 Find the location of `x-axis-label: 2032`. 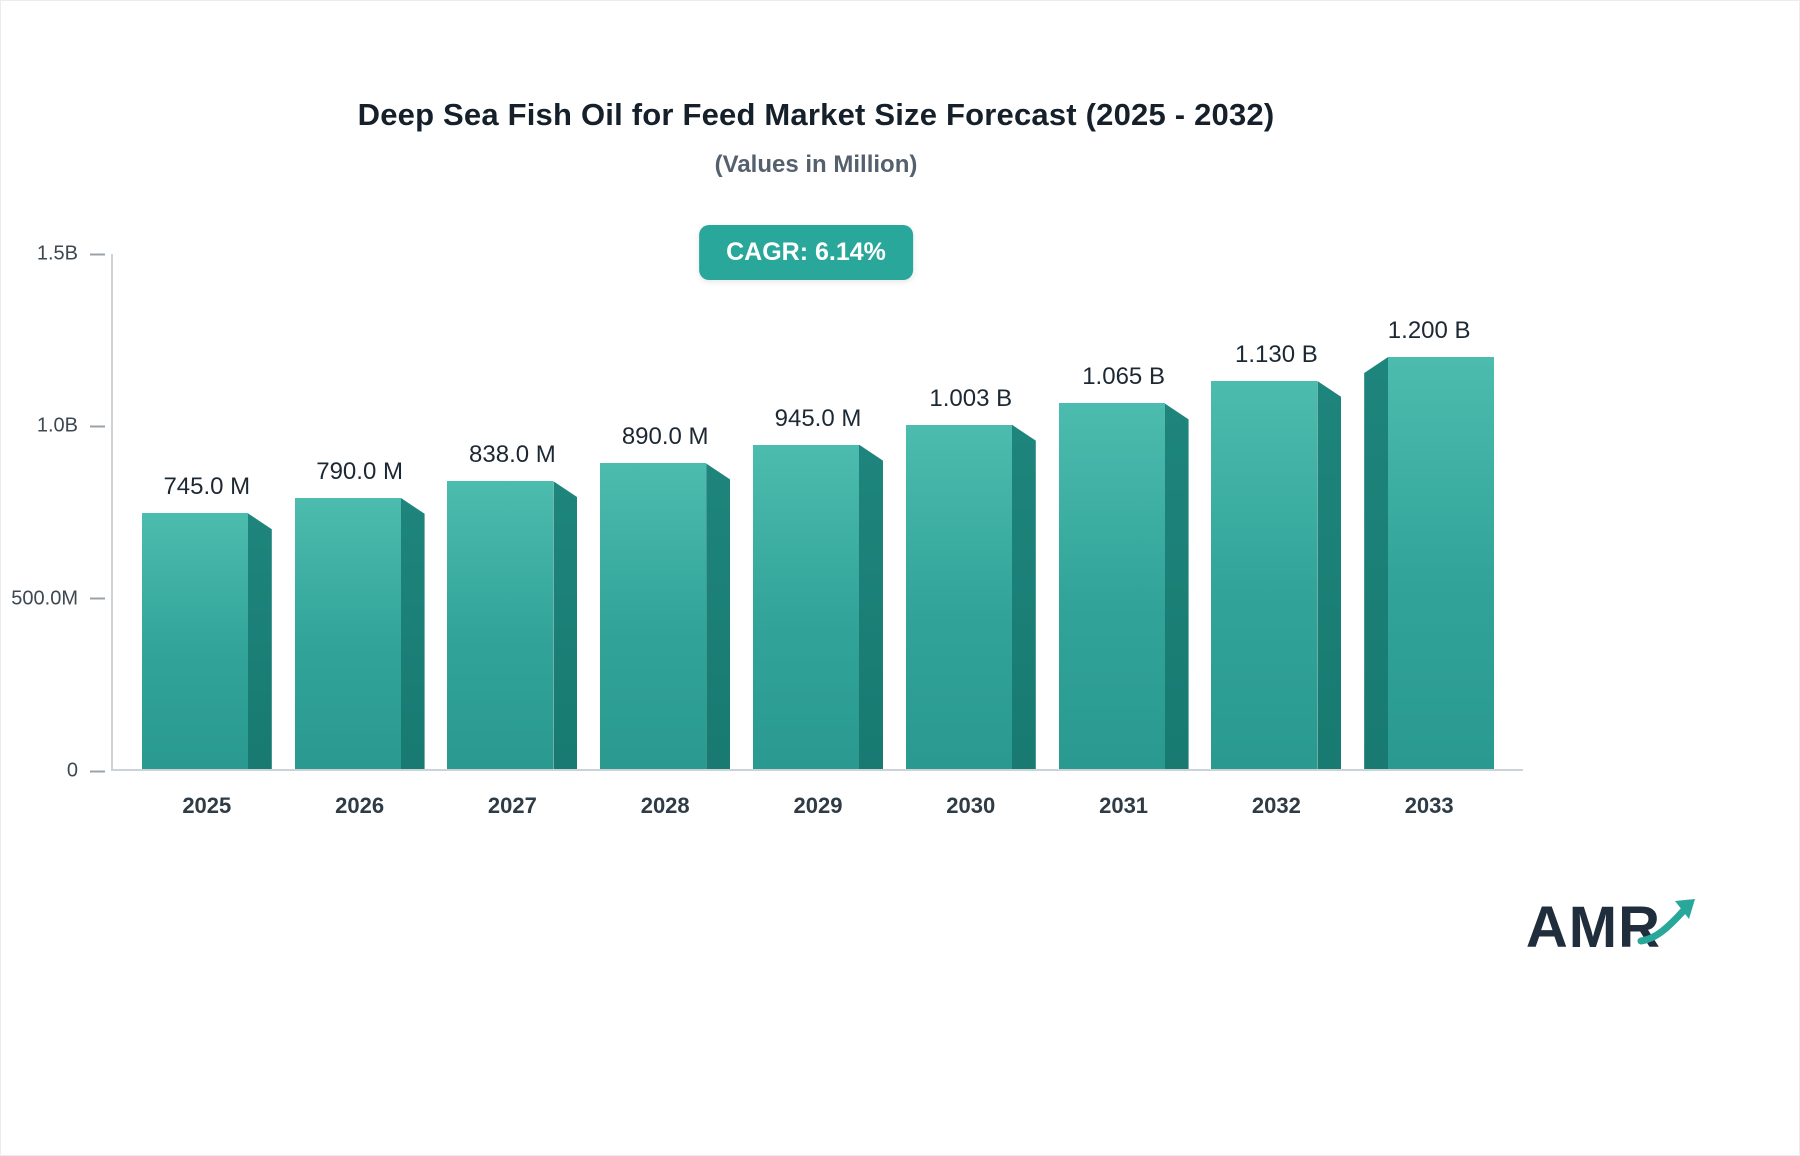

x-axis-label: 2032 is located at coordinates (1276, 805).